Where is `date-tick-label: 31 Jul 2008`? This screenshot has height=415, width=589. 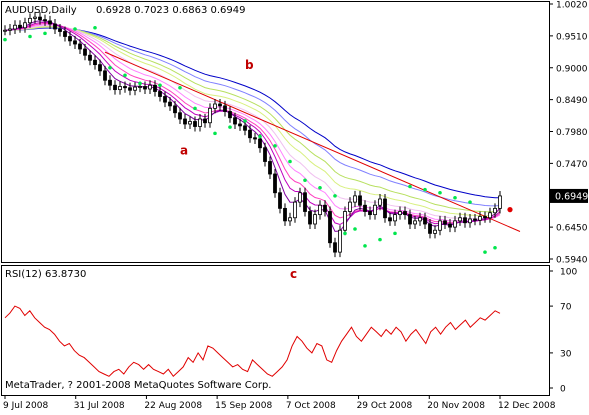 date-tick-label: 31 Jul 2008 is located at coordinates (99, 406).